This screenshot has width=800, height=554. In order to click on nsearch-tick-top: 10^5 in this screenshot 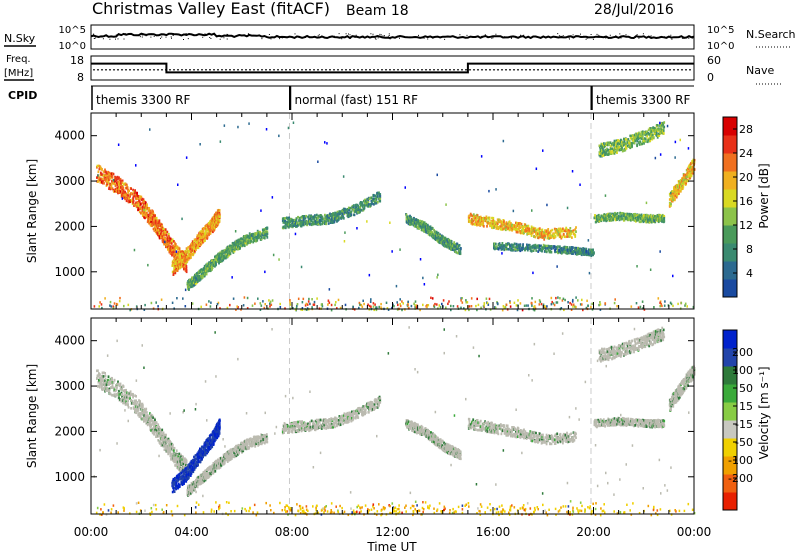, I will do `click(720, 30)`.